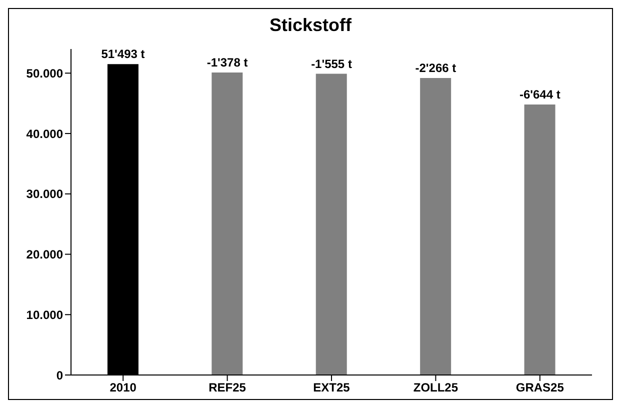  What do you see at coordinates (539, 95) in the screenshot?
I see `annotation: -6'644 t` at bounding box center [539, 95].